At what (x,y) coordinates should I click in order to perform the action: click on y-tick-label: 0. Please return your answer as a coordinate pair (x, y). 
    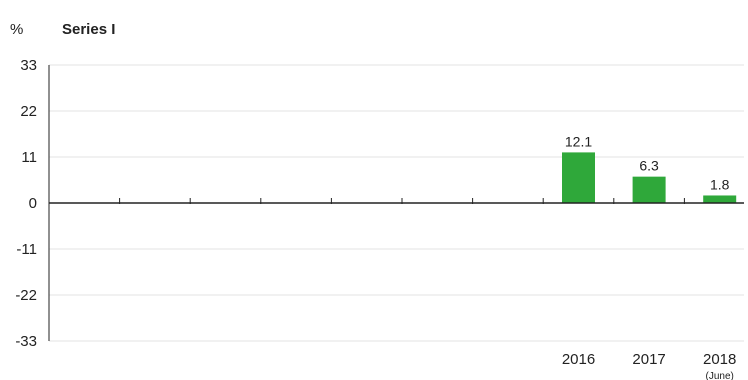
    Looking at the image, I should click on (33, 203).